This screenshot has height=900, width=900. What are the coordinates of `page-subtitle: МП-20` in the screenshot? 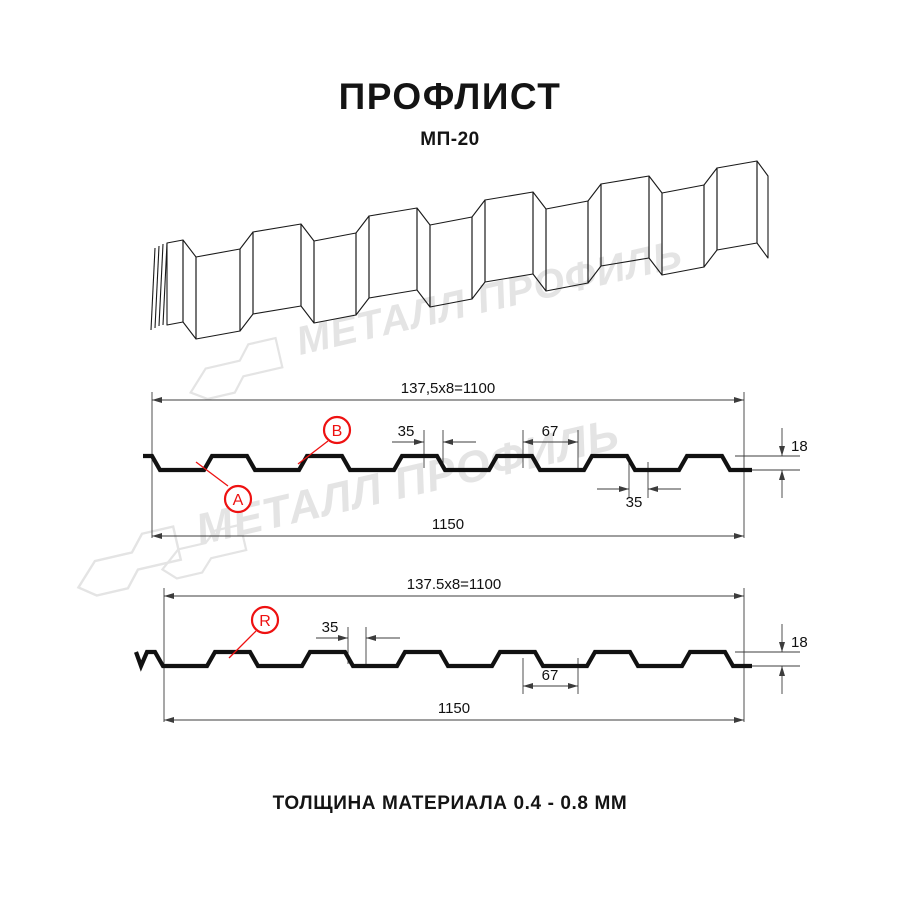 It's located at (450, 139).